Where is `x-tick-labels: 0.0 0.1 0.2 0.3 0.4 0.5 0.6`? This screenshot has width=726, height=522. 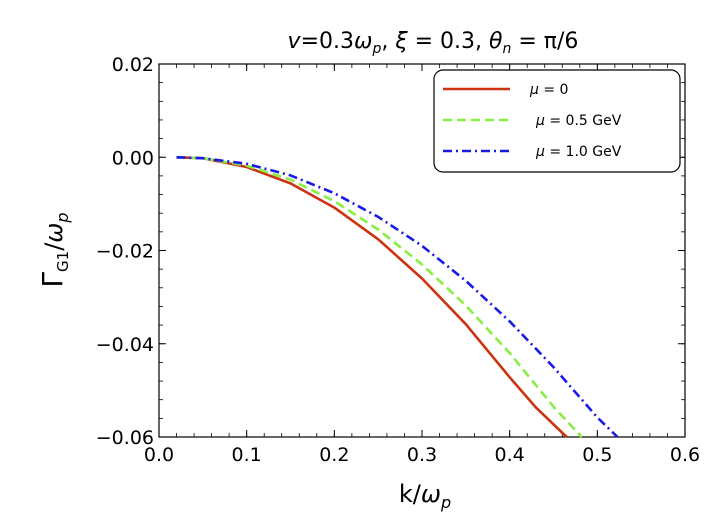 x-tick-labels: 0.0 0.1 0.2 0.3 0.4 0.5 0.6 is located at coordinates (422, 455).